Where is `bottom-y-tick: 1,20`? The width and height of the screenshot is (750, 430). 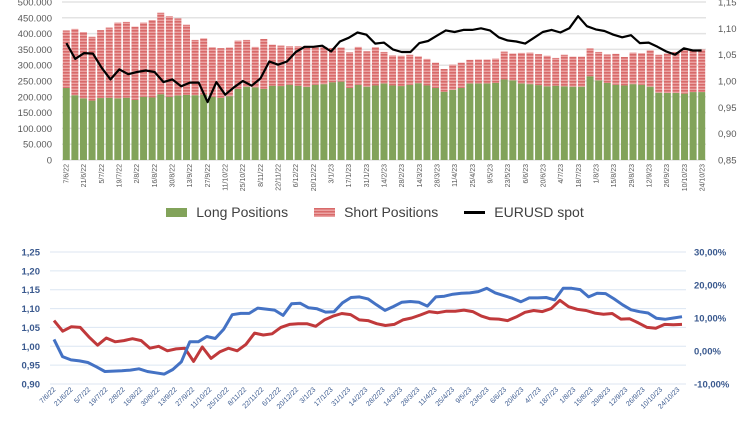
bottom-y-tick: 1,20 is located at coordinates (31, 271).